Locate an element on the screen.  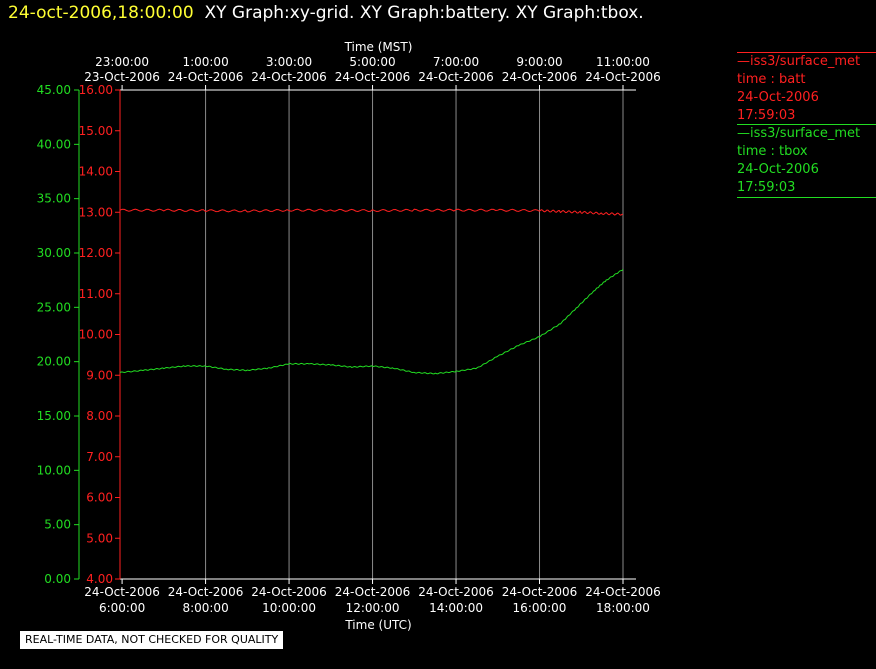
tbox-tick-label: 30.00 is located at coordinates (54, 253).